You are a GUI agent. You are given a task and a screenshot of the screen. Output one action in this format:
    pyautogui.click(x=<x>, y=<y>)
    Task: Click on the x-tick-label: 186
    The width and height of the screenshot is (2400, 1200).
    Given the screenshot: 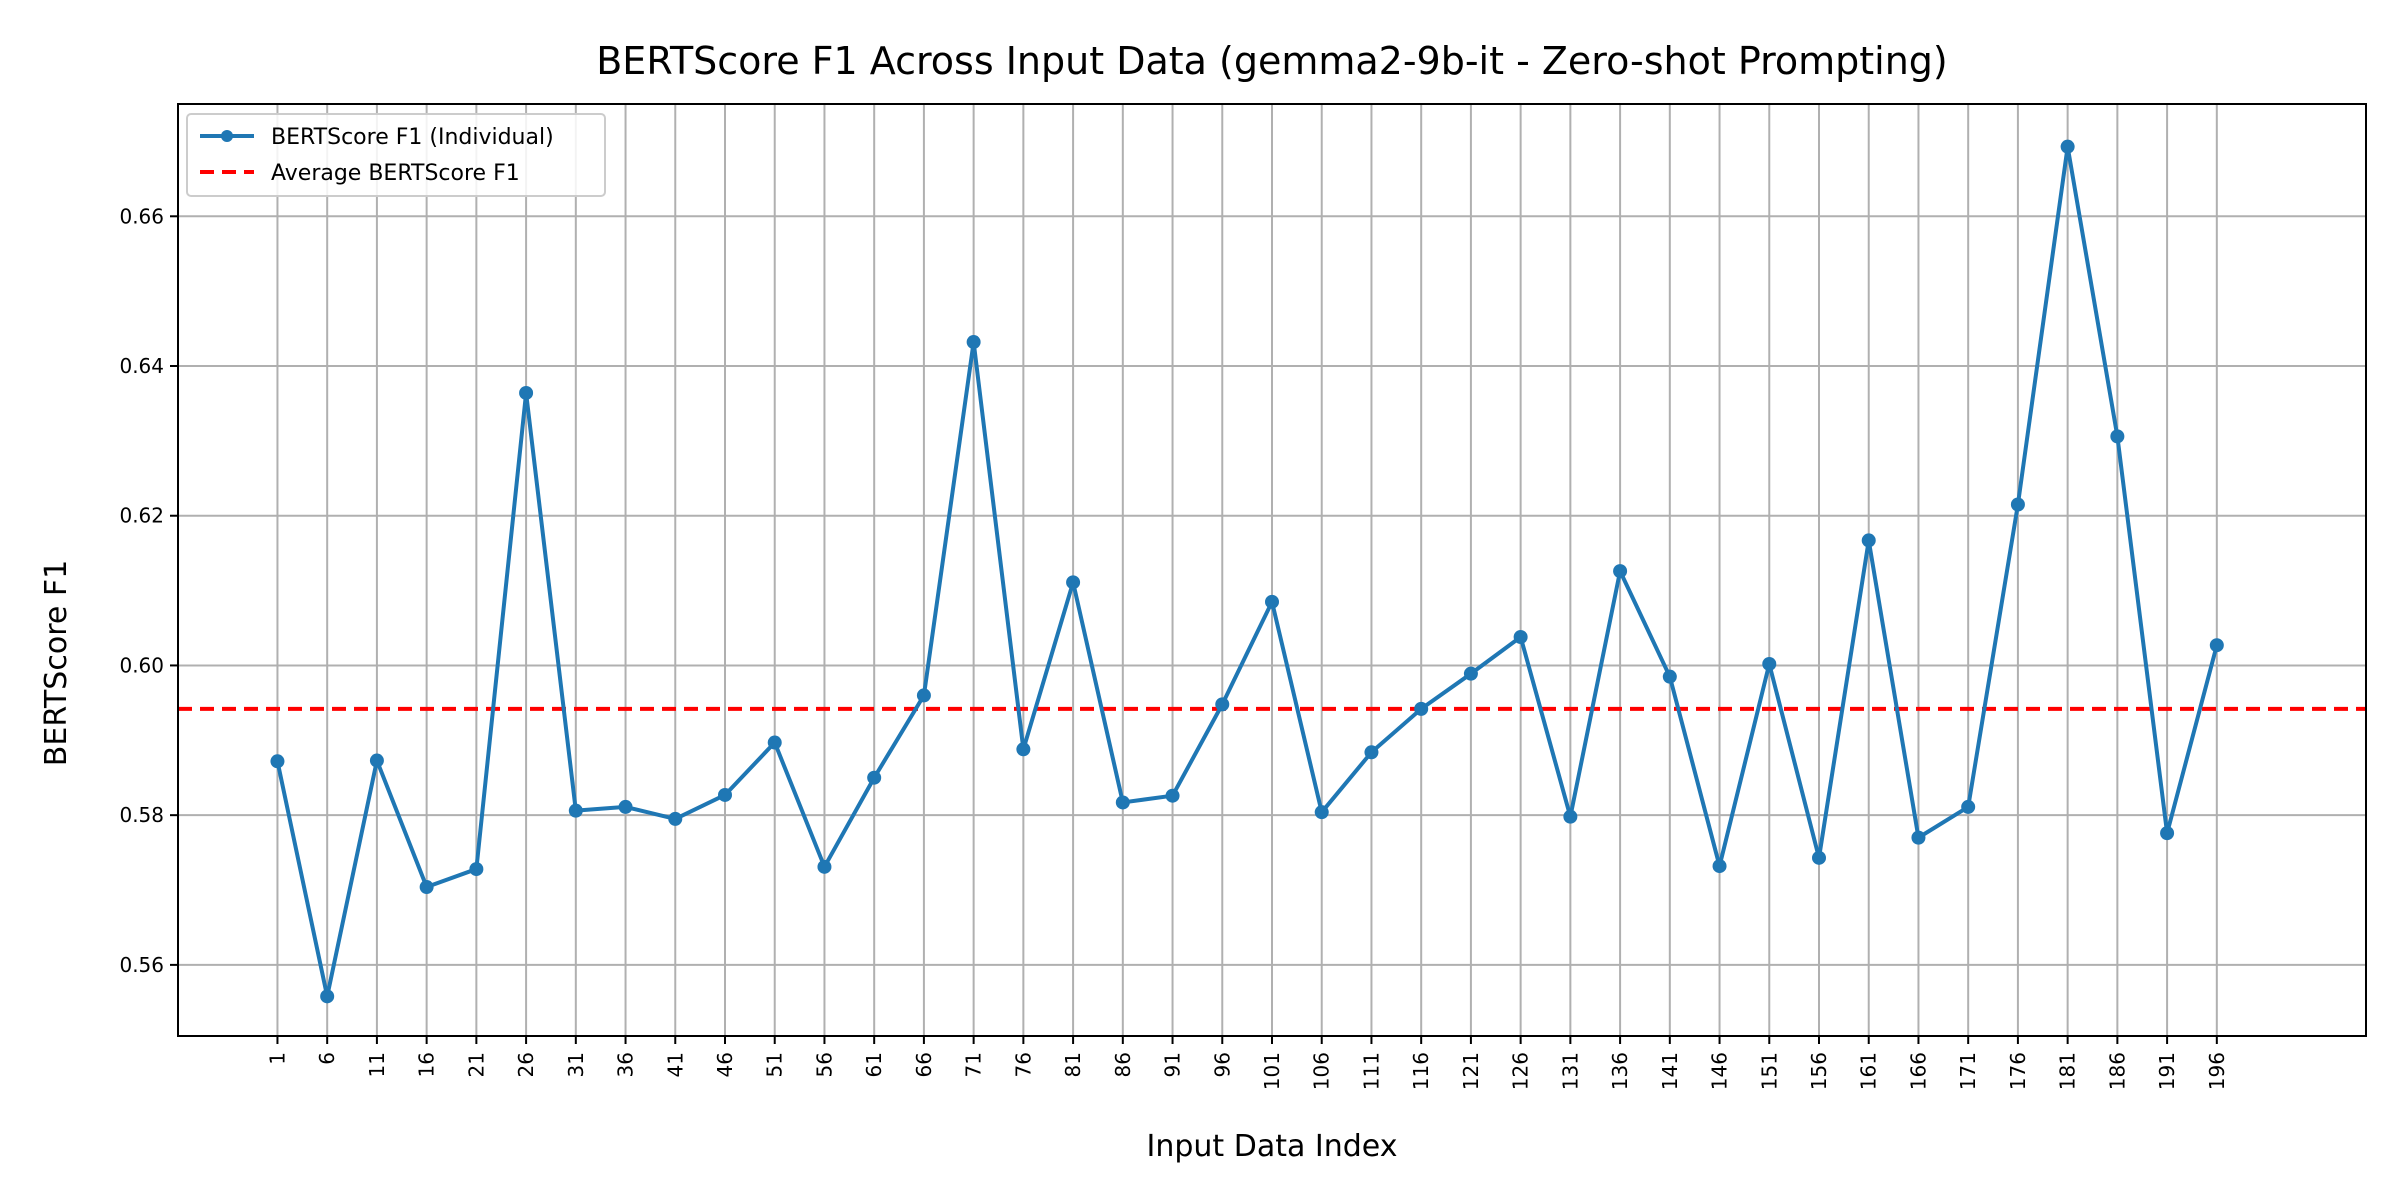 What is the action you would take?
    pyautogui.click(x=2117, y=1071)
    